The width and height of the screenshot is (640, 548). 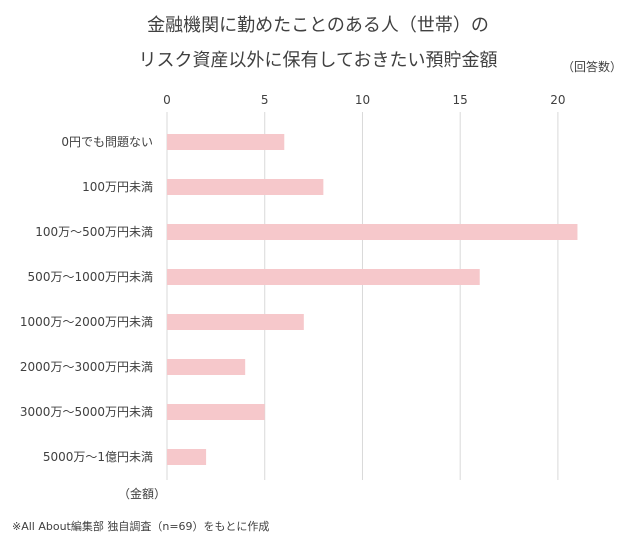 I want to click on x-tick-labels: 0 5 10 15 20, so click(x=364, y=100).